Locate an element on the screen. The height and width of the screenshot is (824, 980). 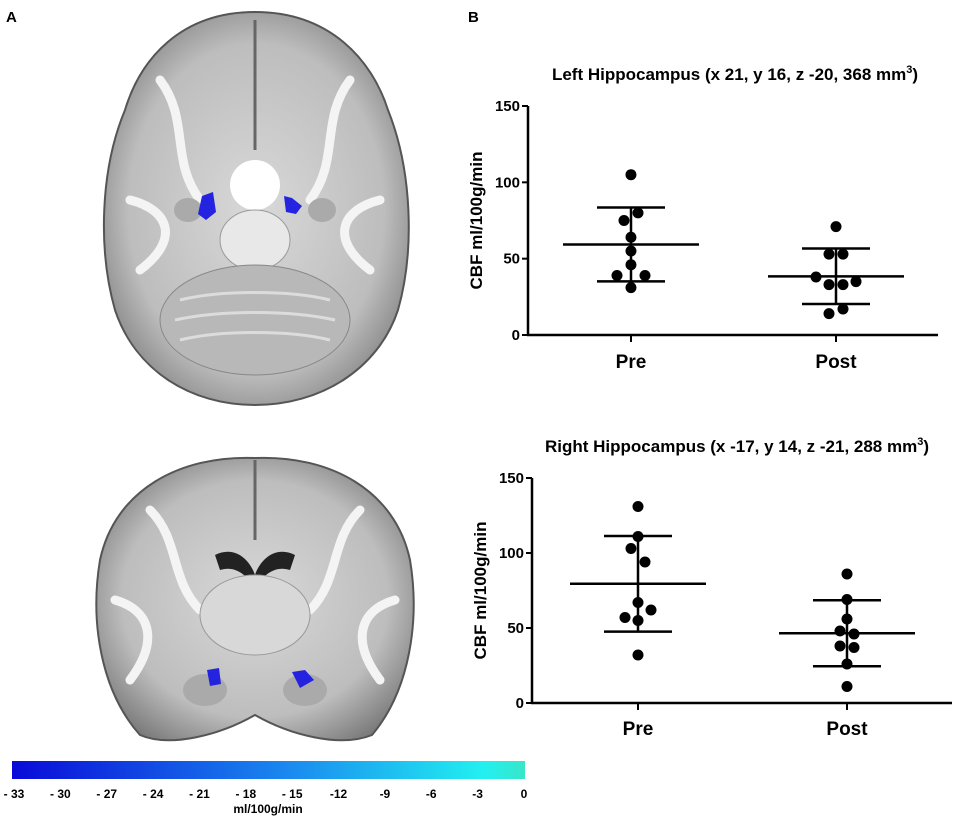
colorbar-tick-label: -3 is located at coordinates (477, 794).